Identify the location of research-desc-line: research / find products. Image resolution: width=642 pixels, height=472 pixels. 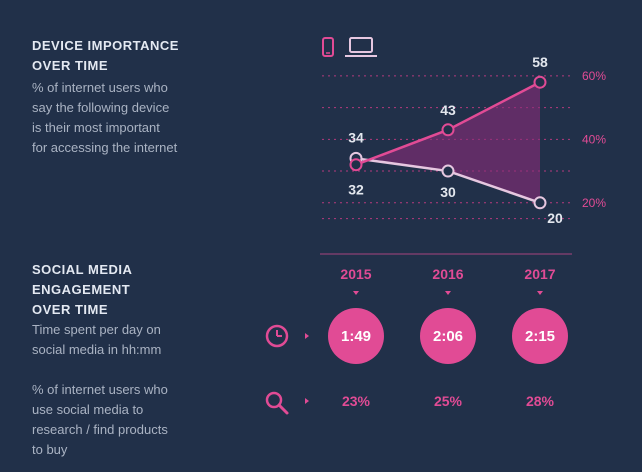
(100, 429).